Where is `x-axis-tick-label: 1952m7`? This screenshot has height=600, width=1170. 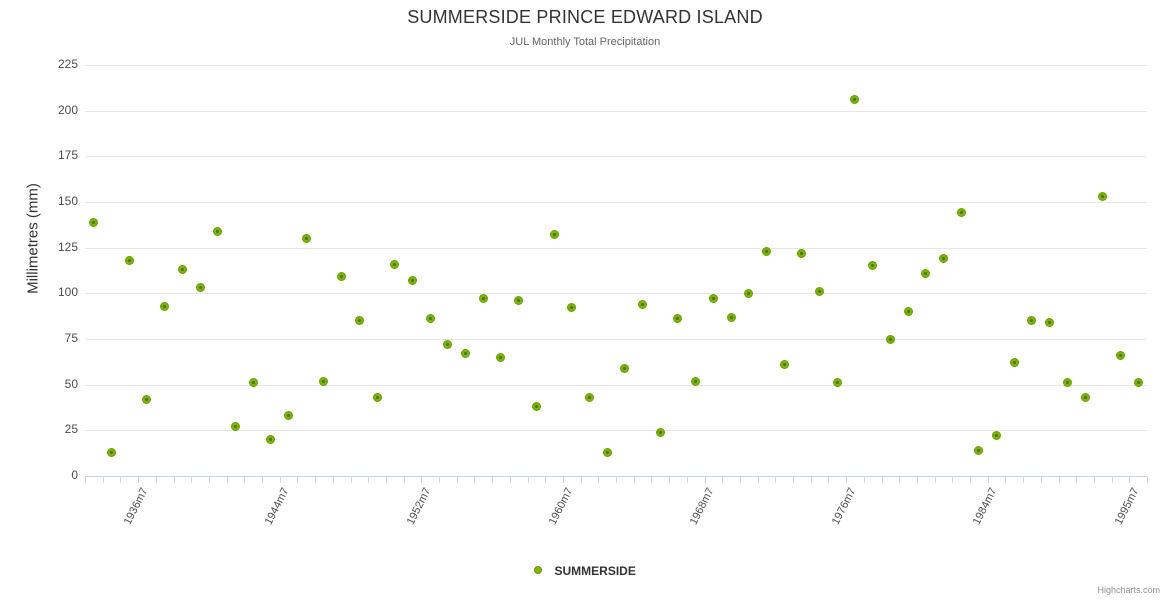 x-axis-tick-label: 1952m7 is located at coordinates (419, 506).